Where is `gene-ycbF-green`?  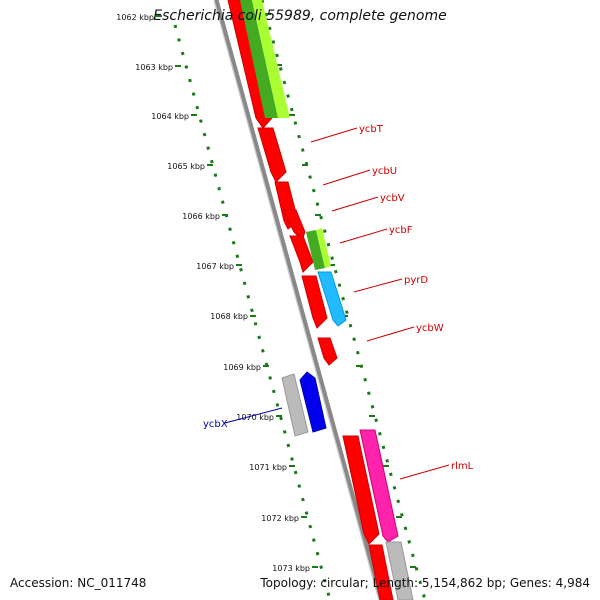
gene-ycbF-green is located at coordinates (315, 250).